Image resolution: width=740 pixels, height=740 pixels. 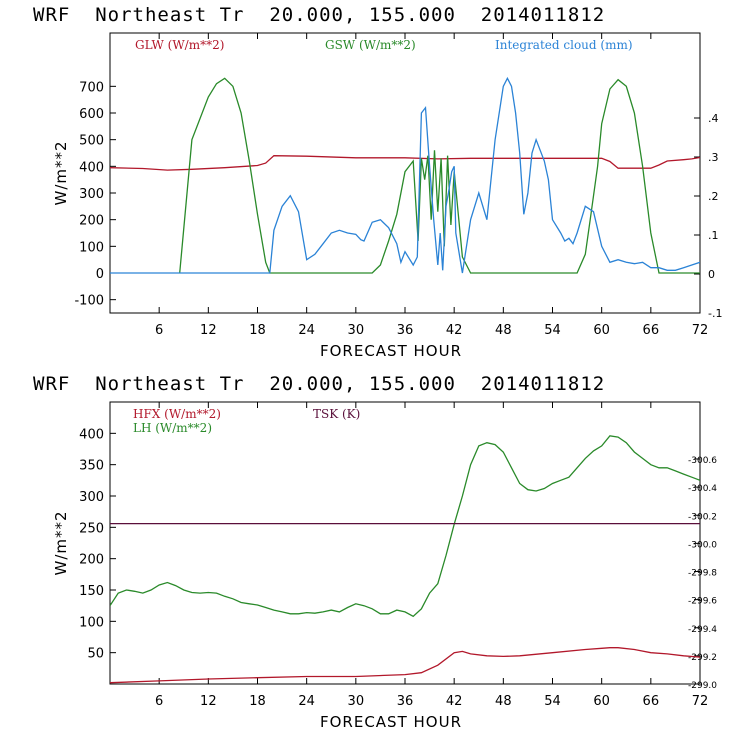 I want to click on y2-tick-label: .3, so click(x=713, y=157).